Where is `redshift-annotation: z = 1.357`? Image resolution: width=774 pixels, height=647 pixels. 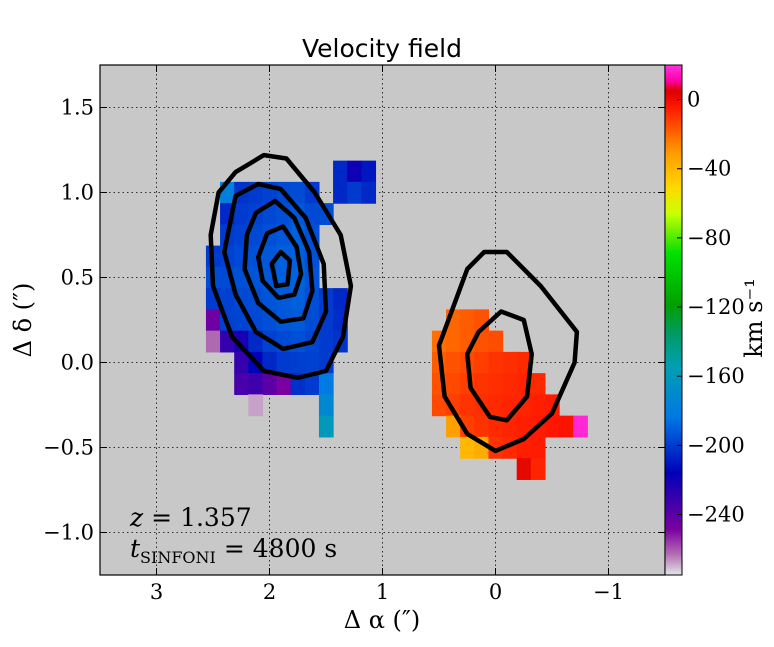 redshift-annotation: z = 1.357 is located at coordinates (190, 517).